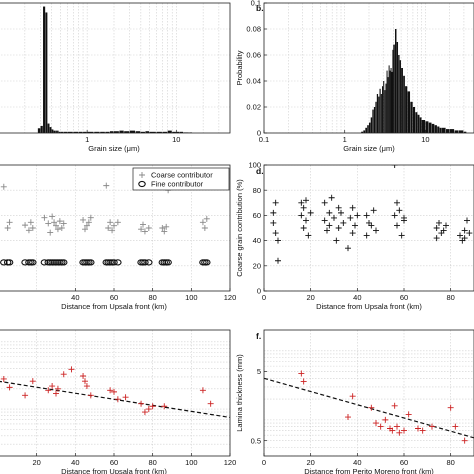 This screenshot has width=474, height=474. Describe the element at coordinates (260, 8) in the screenshot. I see `panel-label: b.` at that location.